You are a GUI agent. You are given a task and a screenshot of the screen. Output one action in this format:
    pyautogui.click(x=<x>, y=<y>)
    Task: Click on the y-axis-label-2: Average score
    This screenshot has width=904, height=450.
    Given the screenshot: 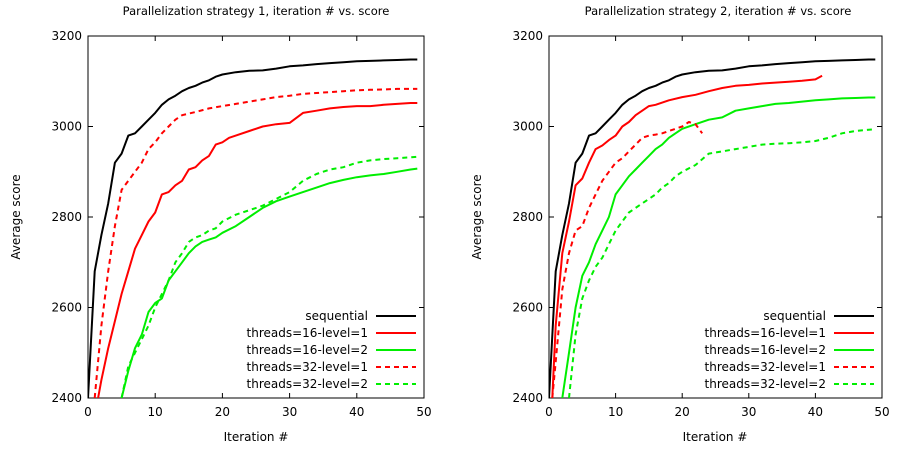 What is the action you would take?
    pyautogui.click(x=477, y=216)
    